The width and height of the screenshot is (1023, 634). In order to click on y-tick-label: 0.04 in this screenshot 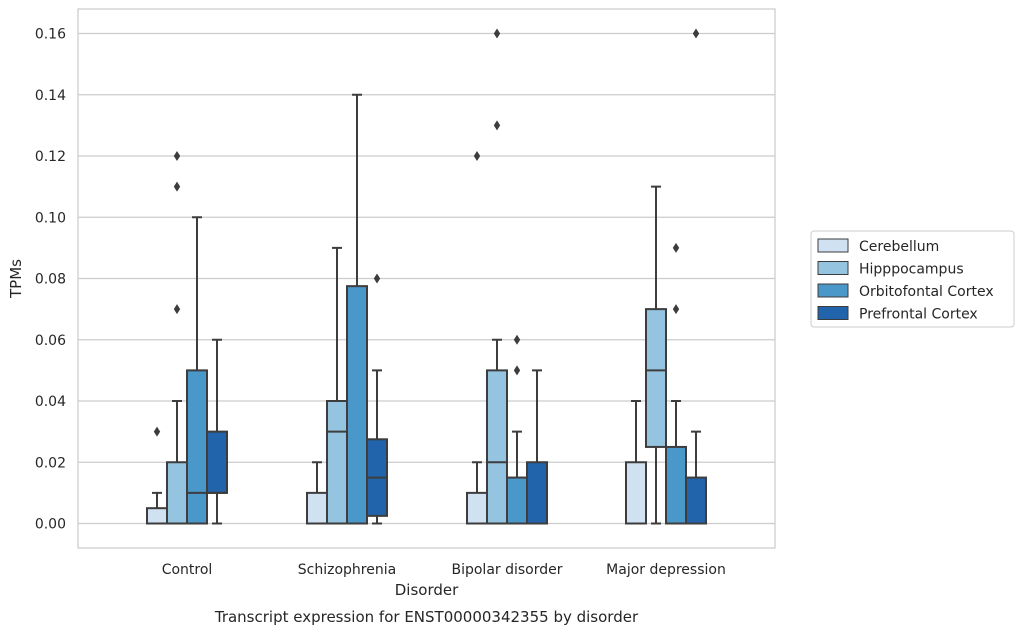, I will do `click(50, 402)`.